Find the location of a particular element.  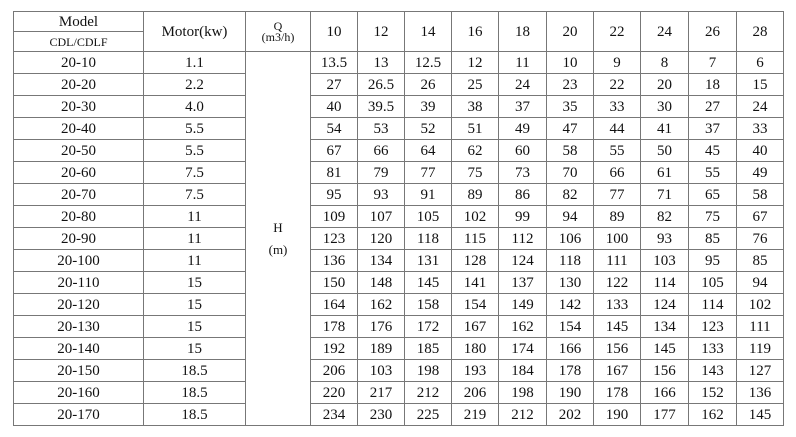

head-value-cell: 75 is located at coordinates (712, 216).